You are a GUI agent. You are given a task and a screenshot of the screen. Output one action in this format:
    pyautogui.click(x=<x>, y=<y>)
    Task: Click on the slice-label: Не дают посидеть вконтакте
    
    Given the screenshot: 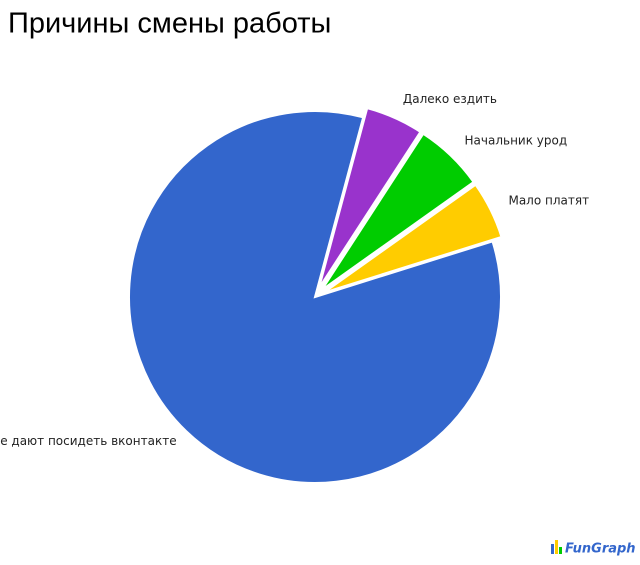 What is the action you would take?
    pyautogui.click(x=88, y=441)
    